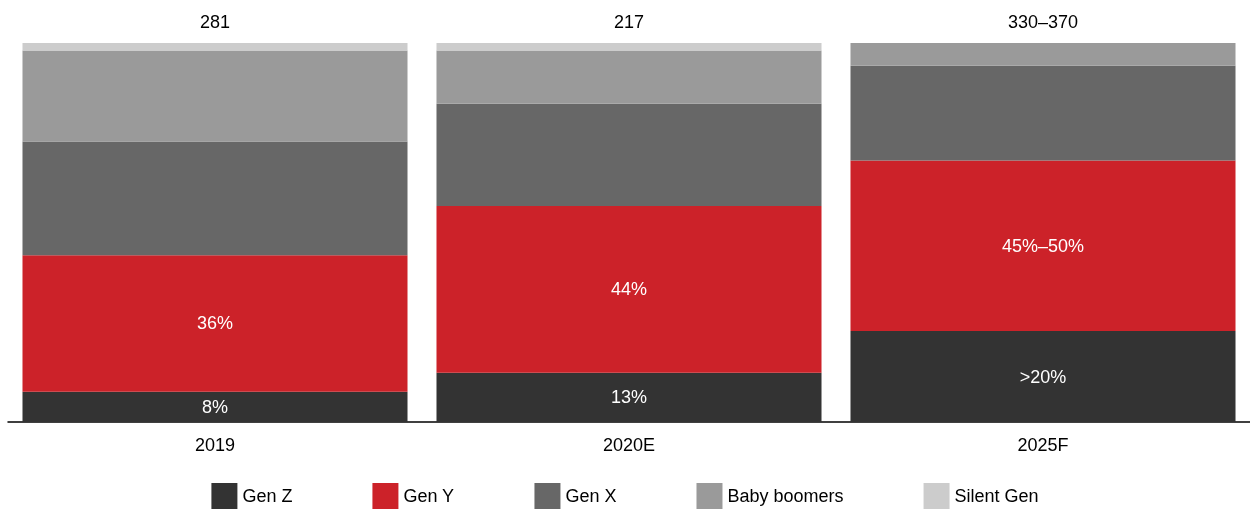 The height and width of the screenshot is (514, 1250). I want to click on x-tick-label: 2019, so click(215, 445).